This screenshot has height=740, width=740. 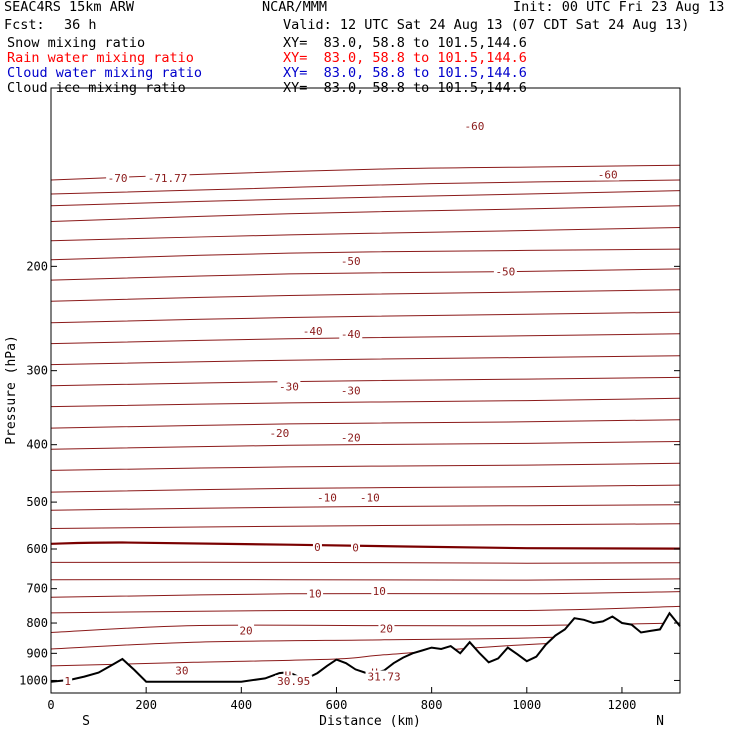 What do you see at coordinates (105, 73) in the screenshot?
I see `field-name-cloud-water: Cloud water mixing ratio` at bounding box center [105, 73].